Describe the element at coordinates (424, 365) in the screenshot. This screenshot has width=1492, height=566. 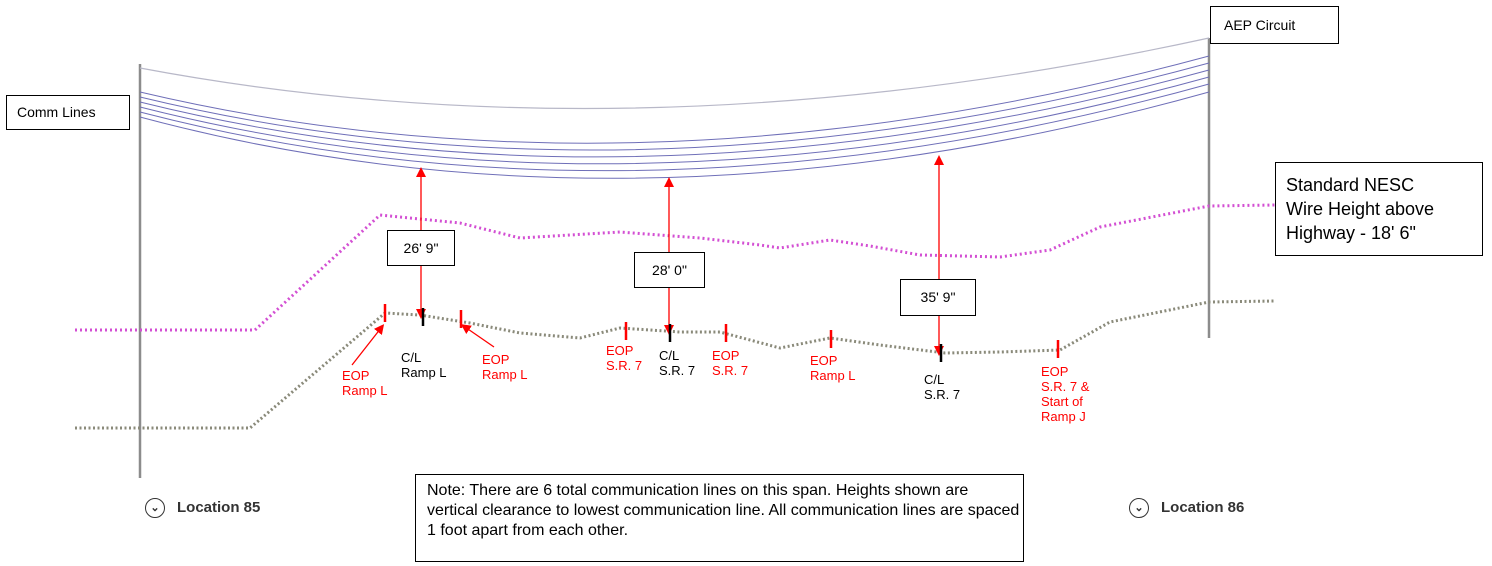
I see `marker-label-cl-ramp-l: C/L Ramp L` at that location.